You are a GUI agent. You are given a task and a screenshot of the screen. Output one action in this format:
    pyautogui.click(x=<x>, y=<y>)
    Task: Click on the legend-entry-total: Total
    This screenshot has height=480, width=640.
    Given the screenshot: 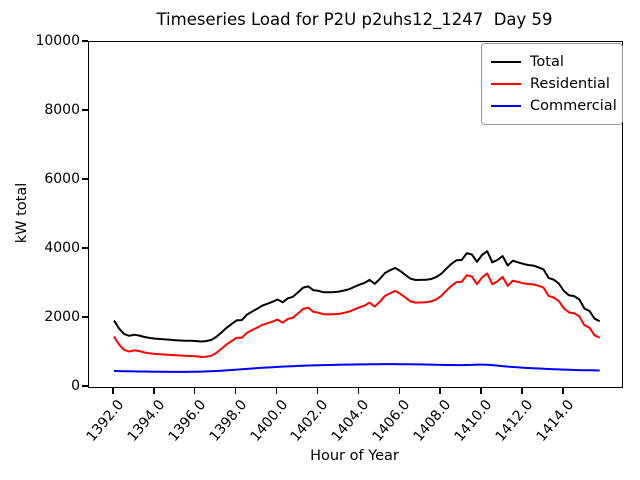 What is the action you would take?
    pyautogui.click(x=551, y=62)
    